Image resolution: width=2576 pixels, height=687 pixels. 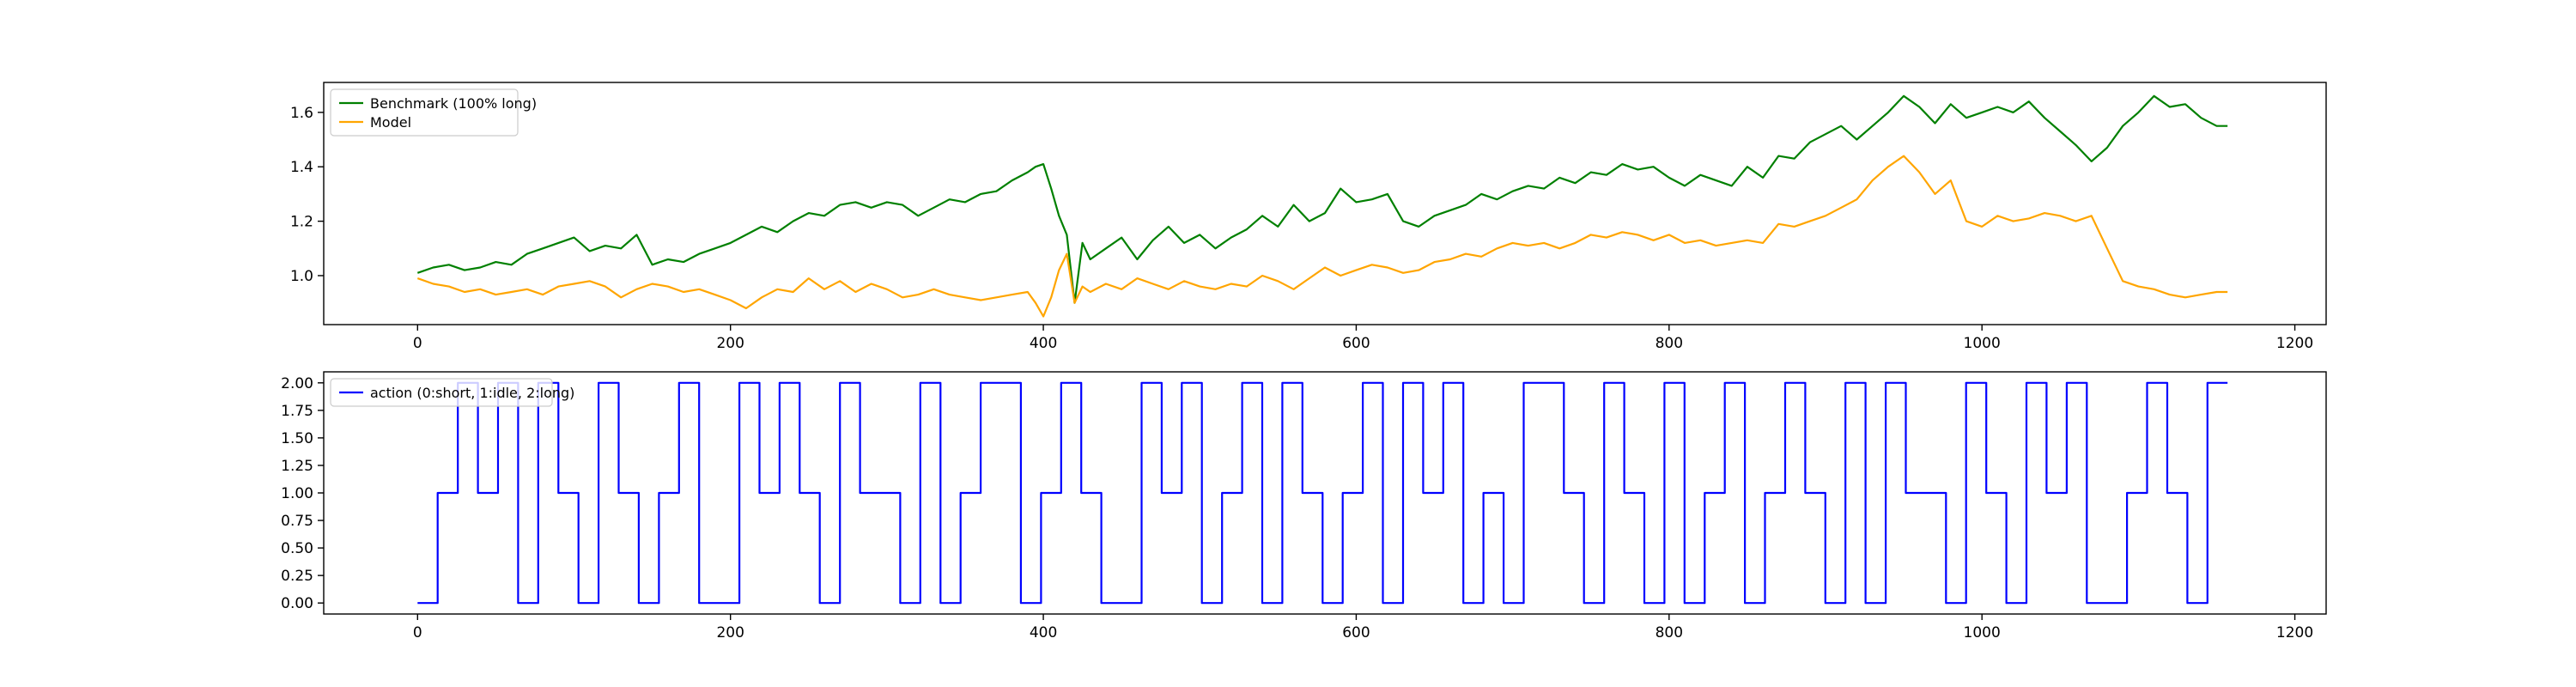 I want to click on legend-label: action (0:short, 1:idle, 2:long), so click(x=472, y=393).